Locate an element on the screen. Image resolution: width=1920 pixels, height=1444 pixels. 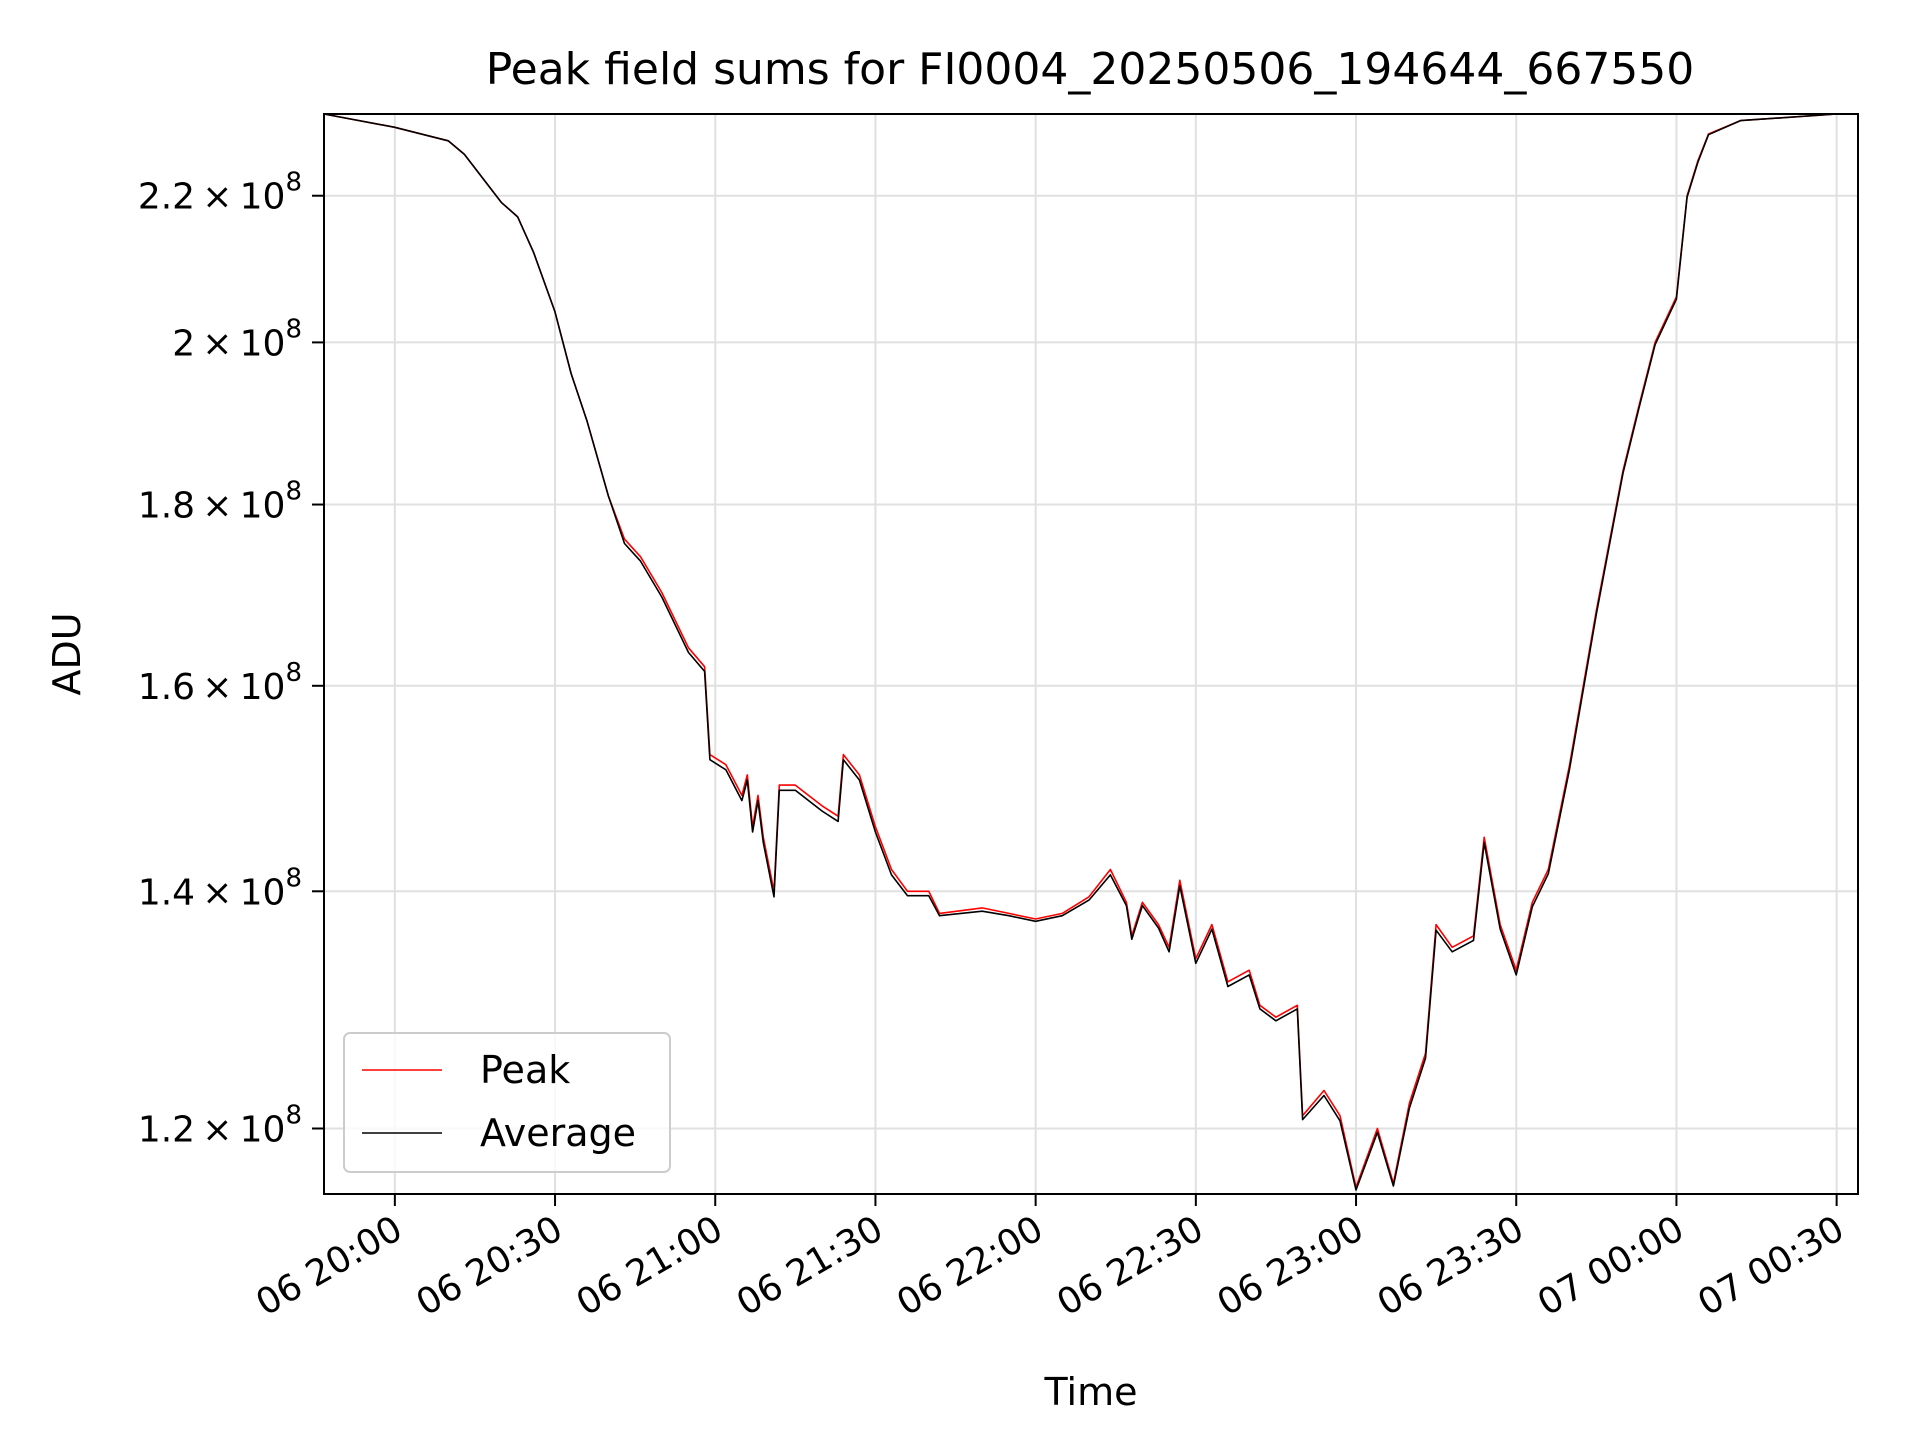
x-tick-label: 06 20:30 is located at coordinates (490, 1266).